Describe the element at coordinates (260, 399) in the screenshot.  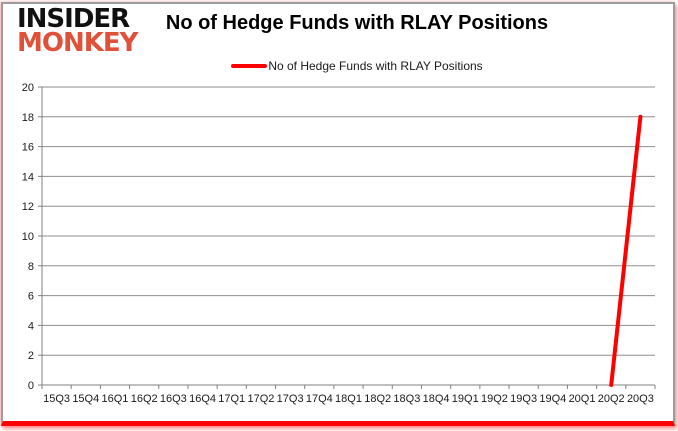
I see `x-tick-label: 17Q2` at that location.